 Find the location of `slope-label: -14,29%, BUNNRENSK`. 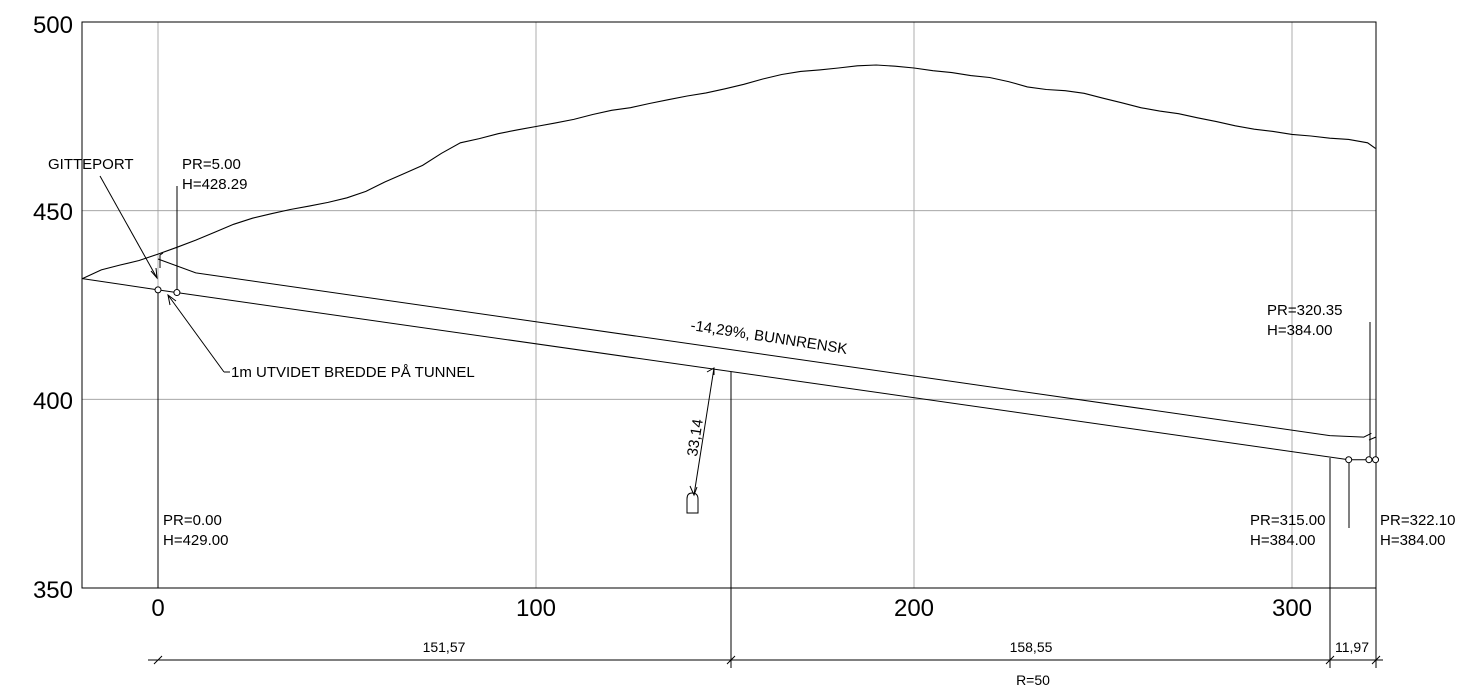

slope-label: -14,29%, BUNNRENSK is located at coordinates (768, 337).